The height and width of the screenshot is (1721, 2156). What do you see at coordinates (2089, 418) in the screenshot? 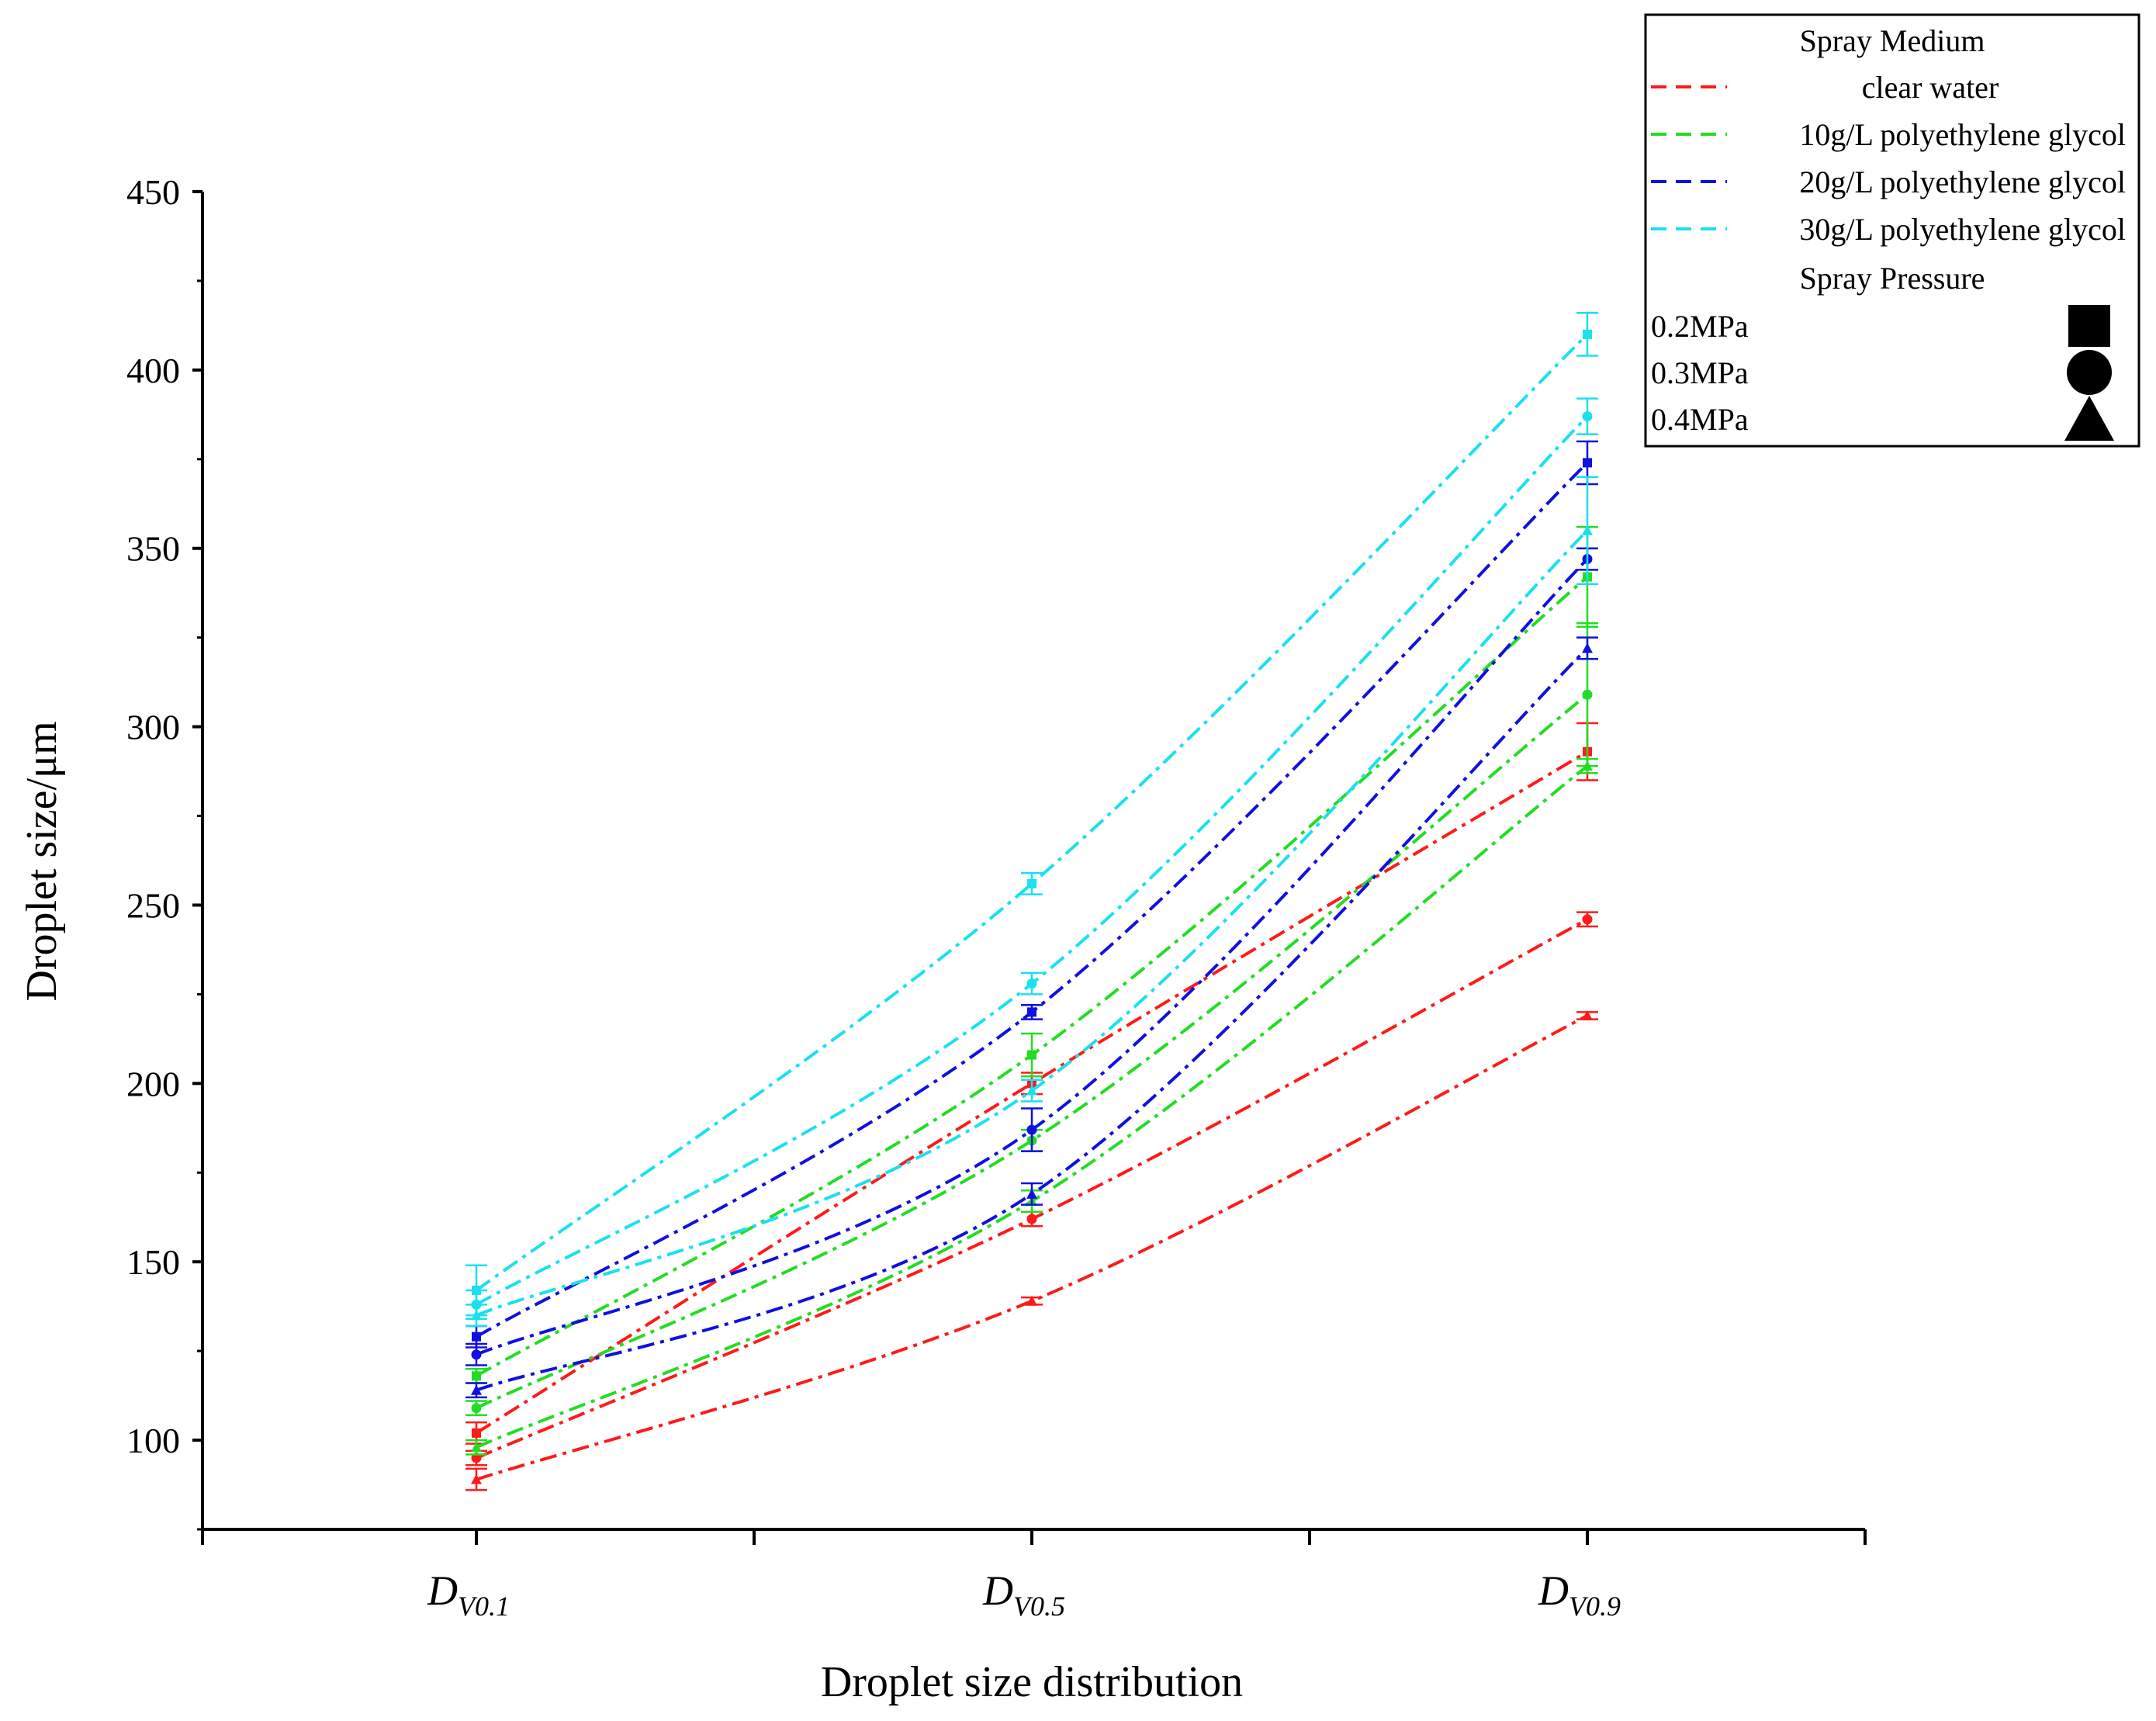
I see `legend-marker-triangle` at bounding box center [2089, 418].